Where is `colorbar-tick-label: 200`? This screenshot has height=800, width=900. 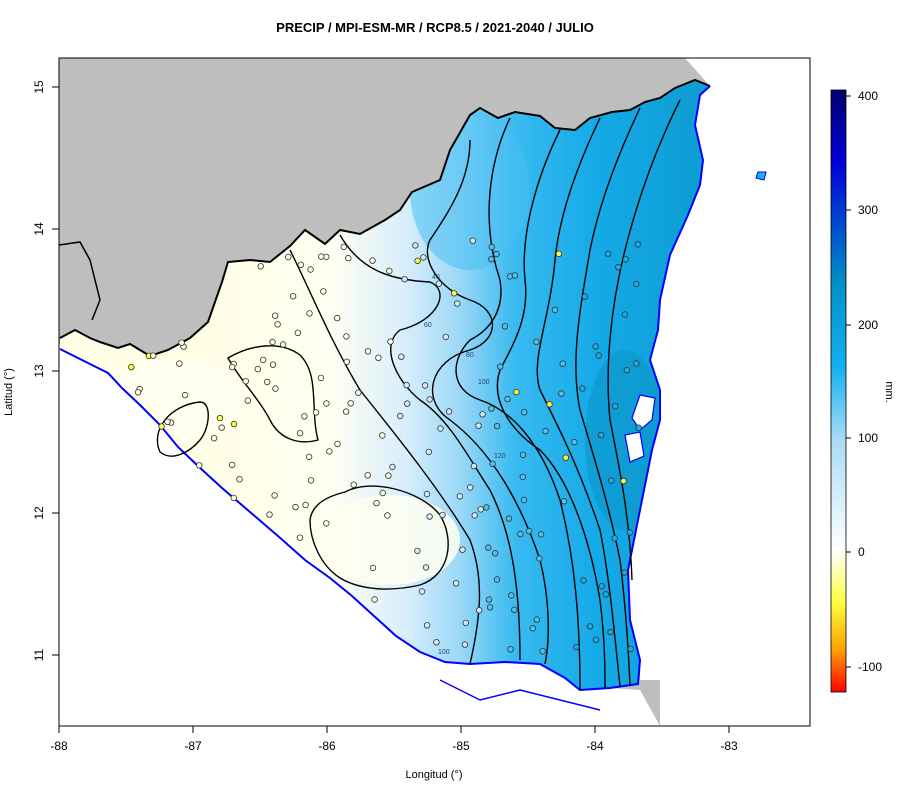
colorbar-tick-label: 200 is located at coordinates (868, 325).